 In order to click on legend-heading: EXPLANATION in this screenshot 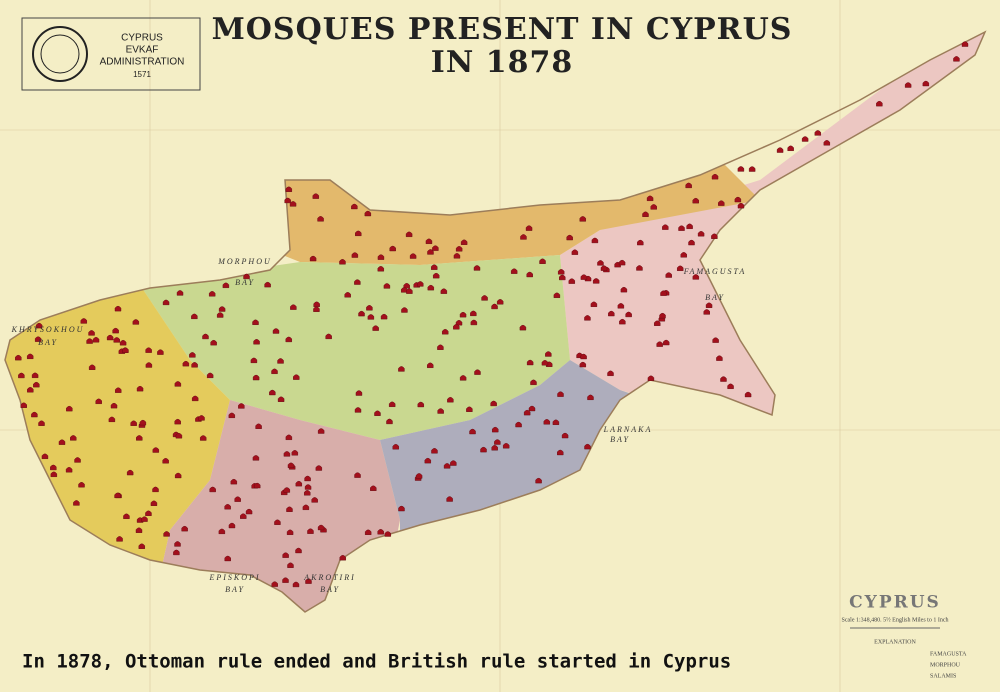, I will do `click(895, 642)`.